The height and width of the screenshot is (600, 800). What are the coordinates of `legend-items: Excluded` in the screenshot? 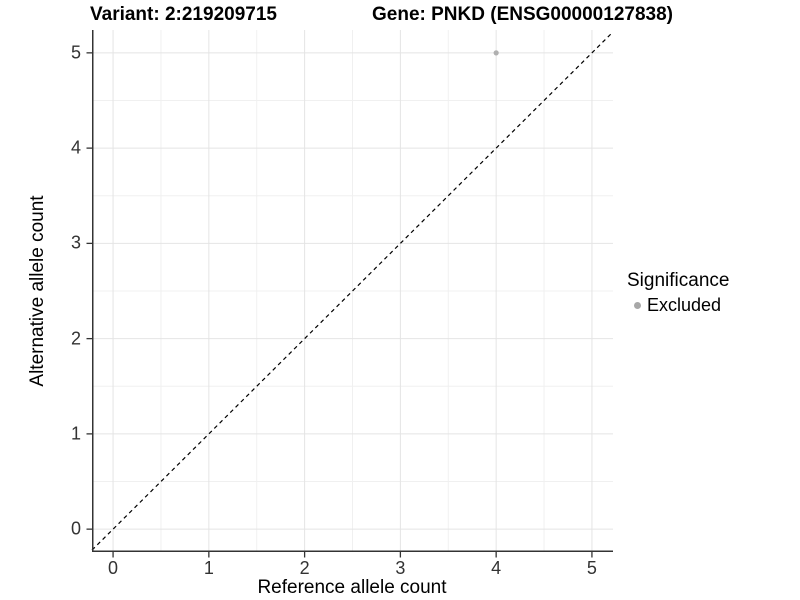 It's located at (678, 305).